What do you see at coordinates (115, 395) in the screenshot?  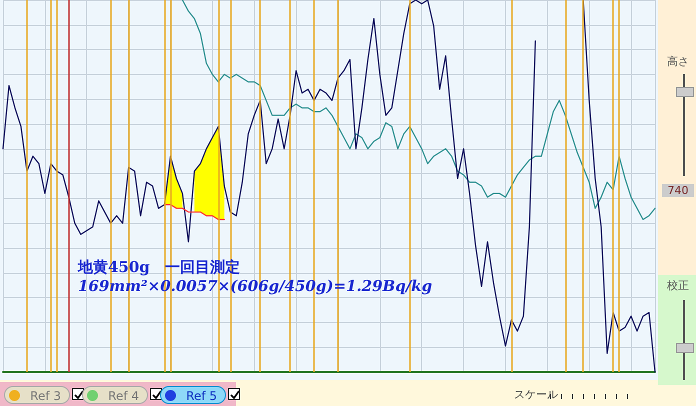 I see `text: Ref 4` at bounding box center [115, 395].